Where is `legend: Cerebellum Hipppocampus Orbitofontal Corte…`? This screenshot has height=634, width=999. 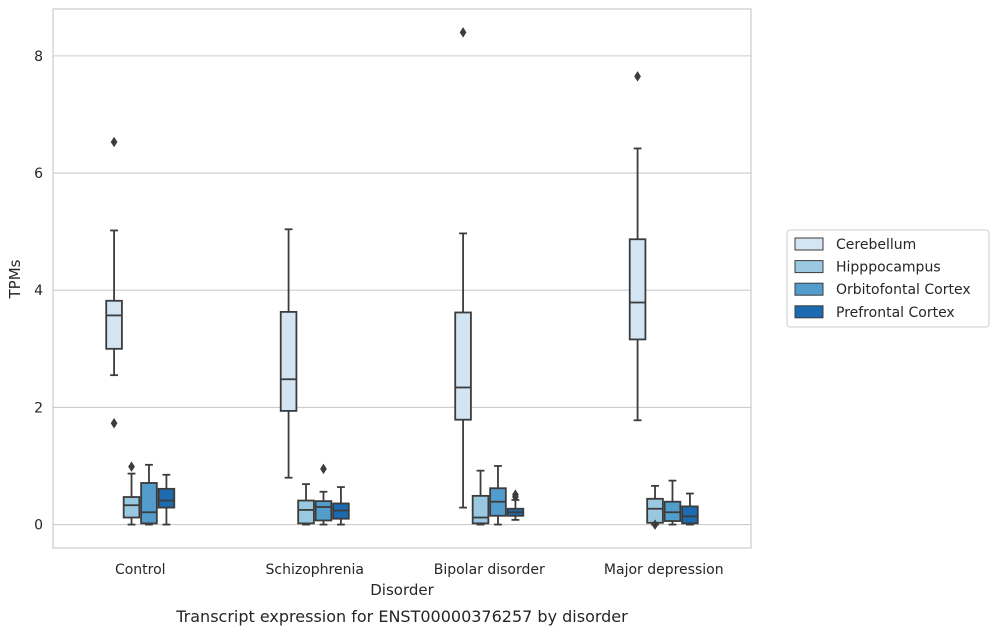
legend: Cerebellum Hipppocampus Orbitofontal Corte… is located at coordinates (888, 278).